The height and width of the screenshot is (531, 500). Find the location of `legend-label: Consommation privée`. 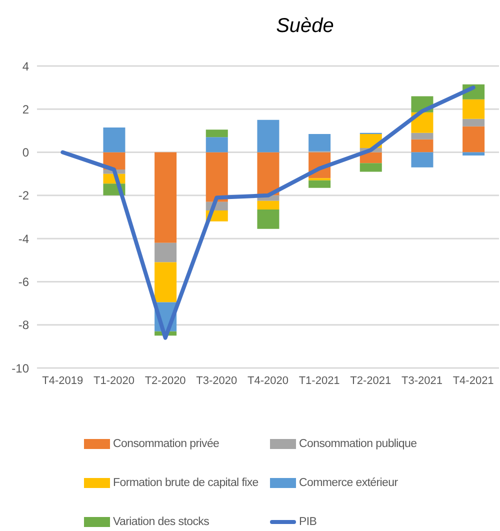

legend-label: Consommation privée is located at coordinates (166, 444).